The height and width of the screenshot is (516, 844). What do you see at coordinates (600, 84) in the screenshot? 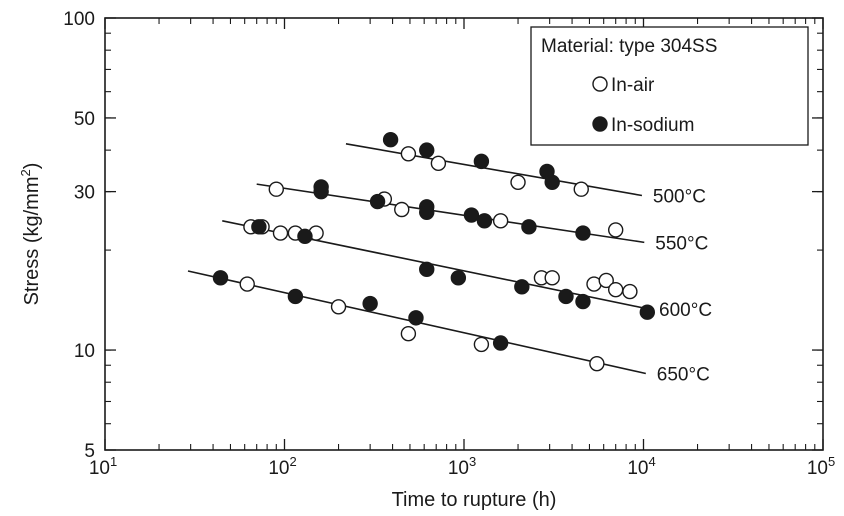
I see `legend-marker-in-air` at bounding box center [600, 84].